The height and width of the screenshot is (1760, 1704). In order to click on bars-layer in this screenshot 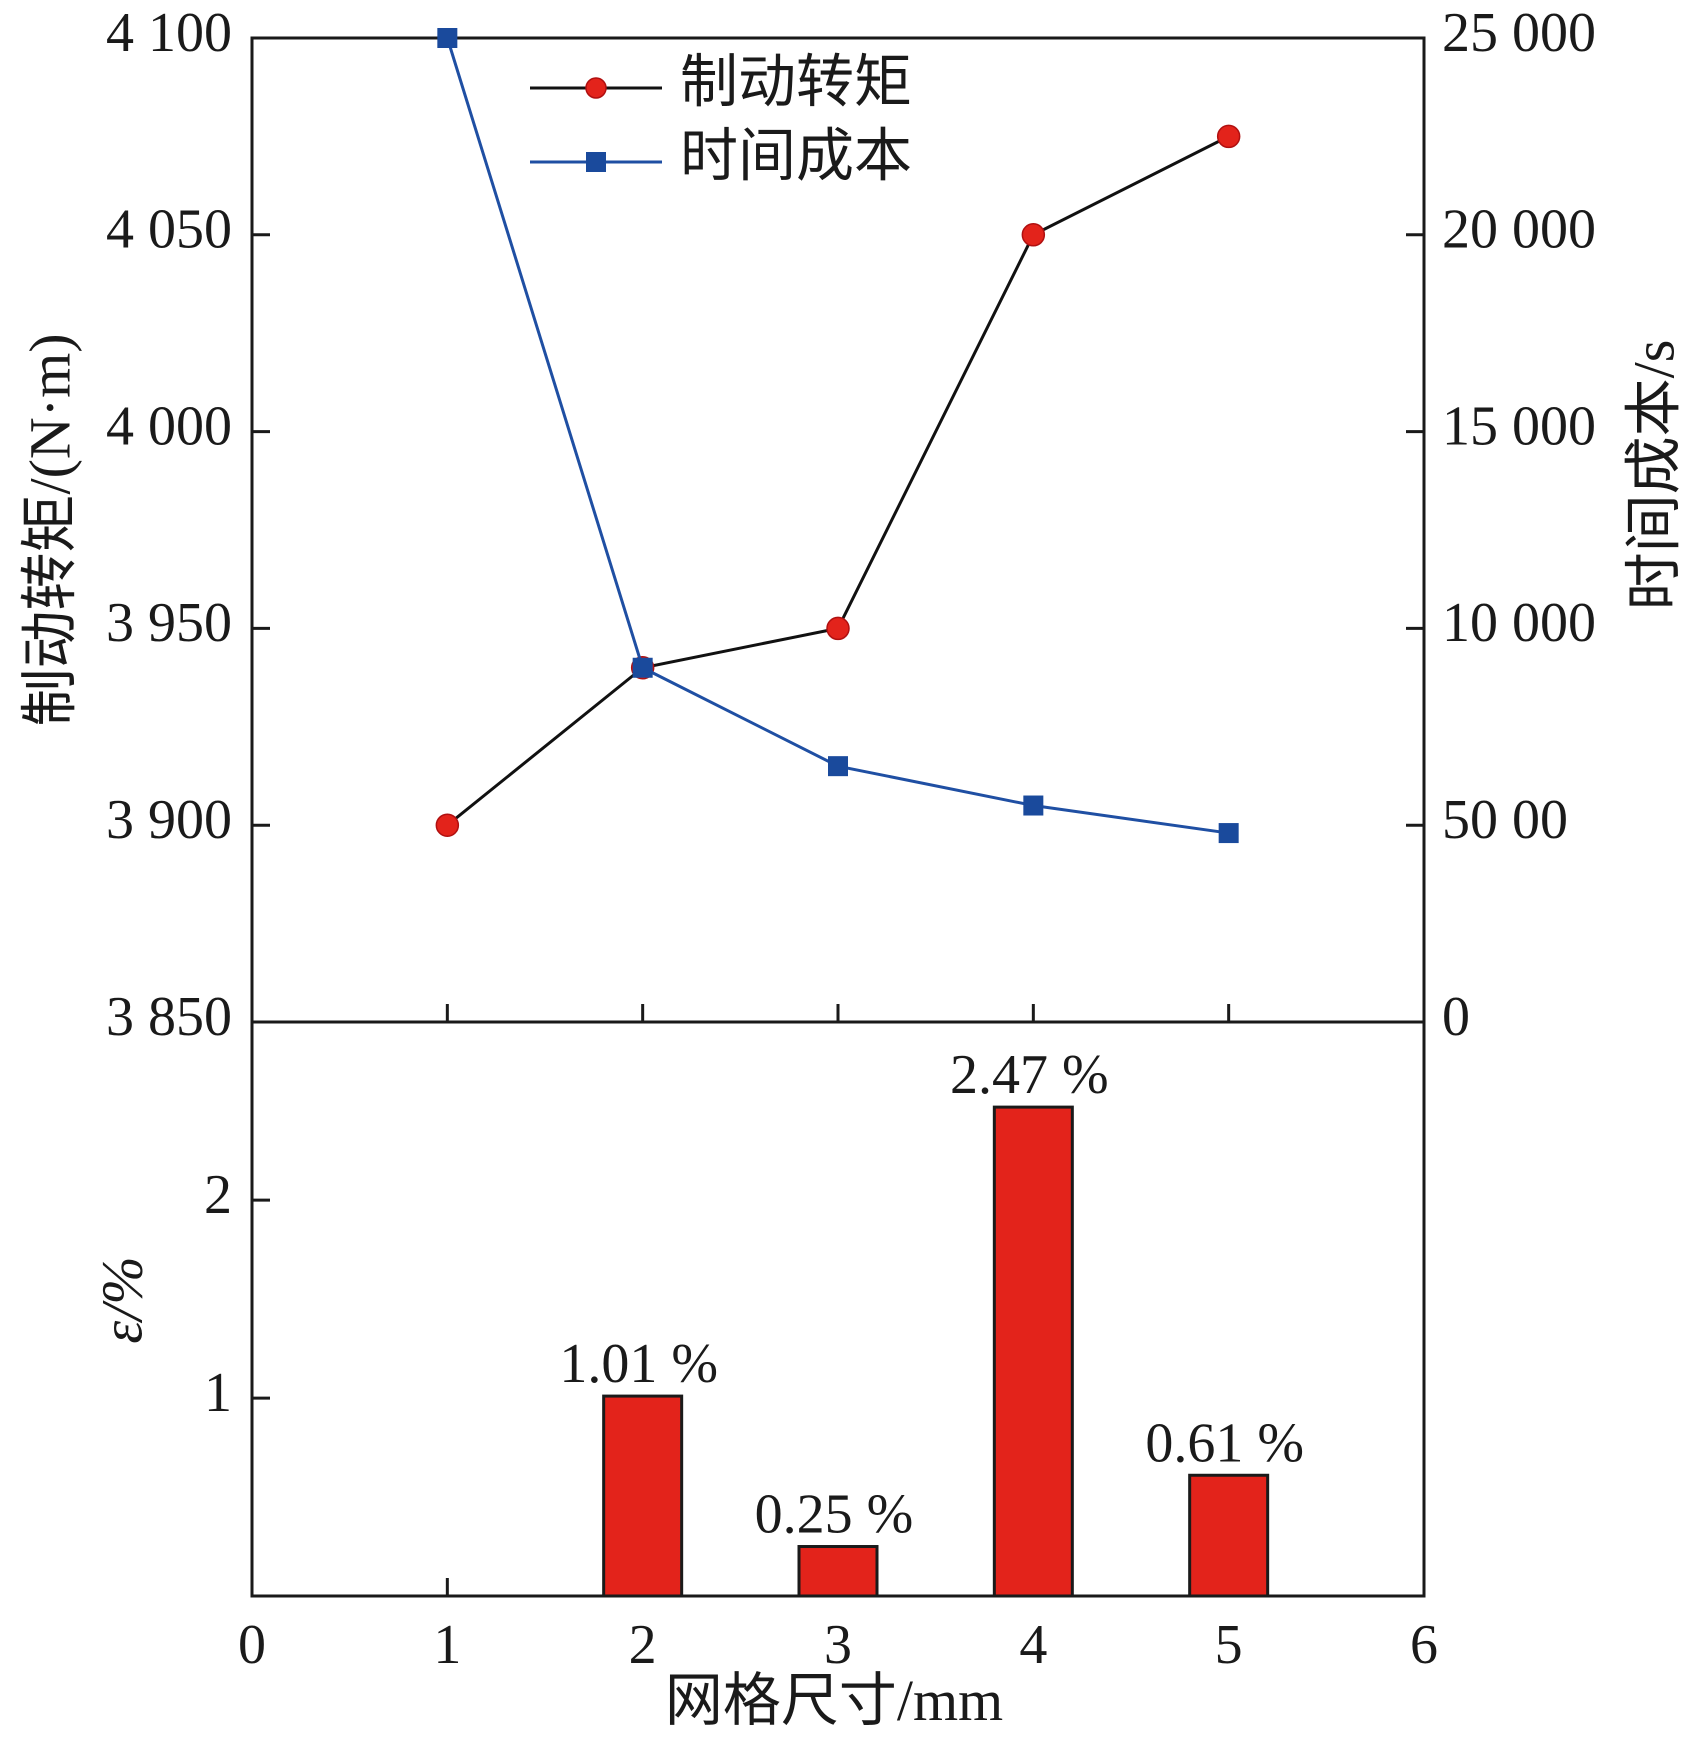, I will do `click(936, 1351)`.